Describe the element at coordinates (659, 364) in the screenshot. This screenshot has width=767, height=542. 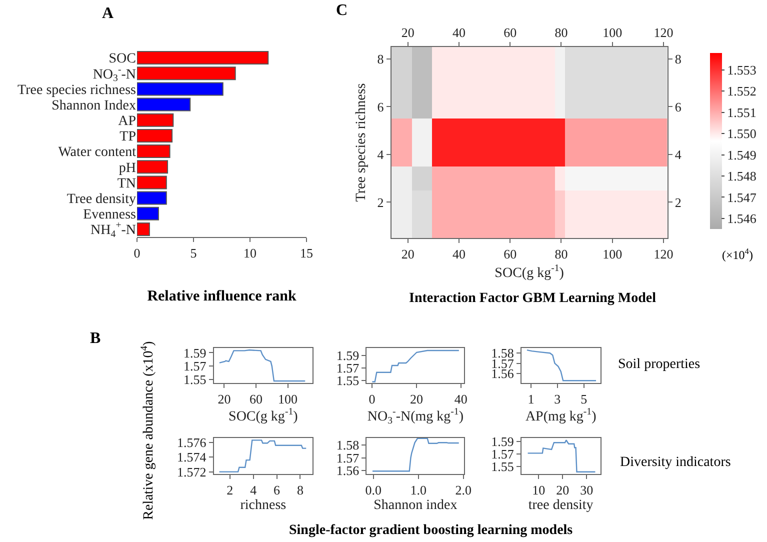
I see `text: Soil properties` at that location.